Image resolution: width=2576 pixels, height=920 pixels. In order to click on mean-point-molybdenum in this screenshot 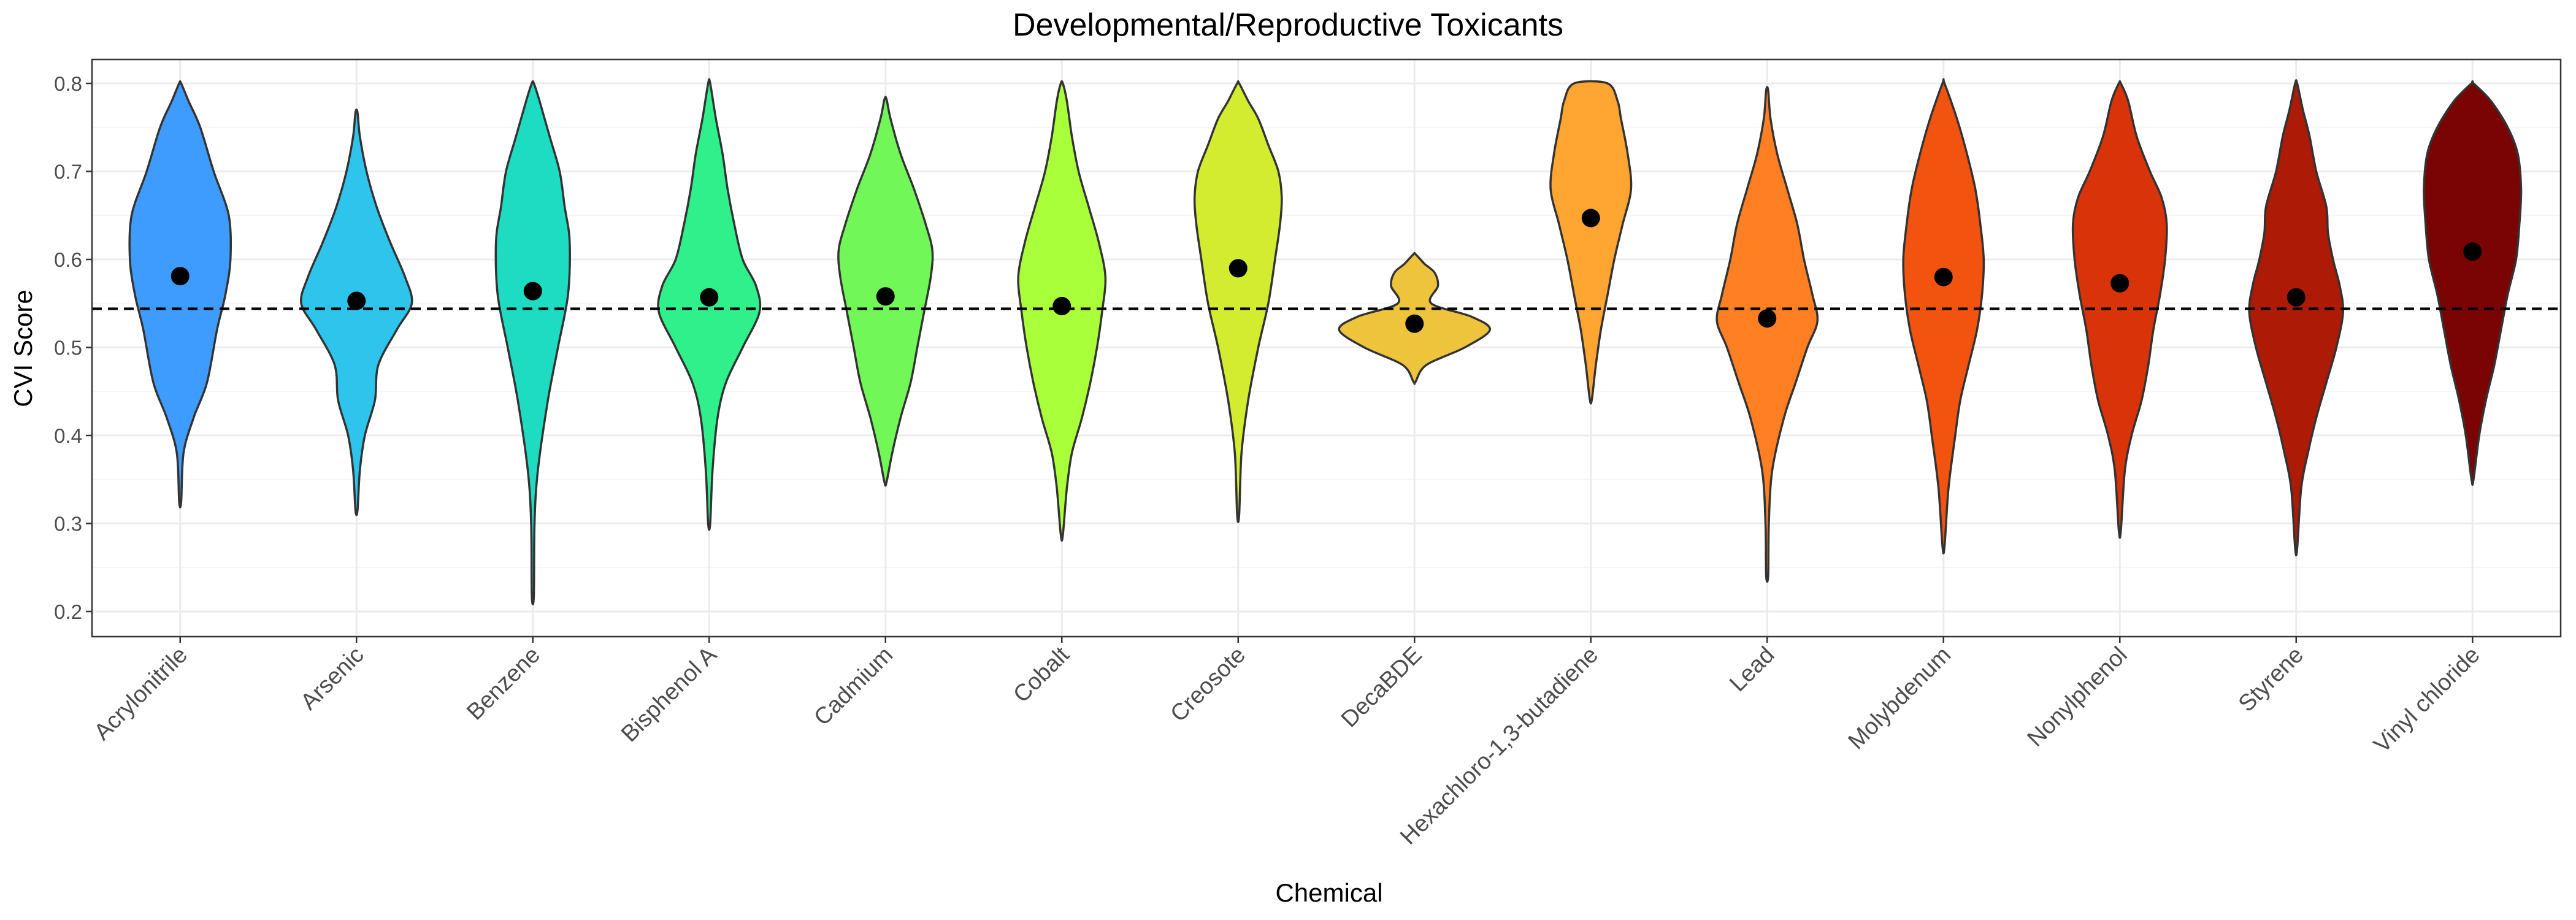, I will do `click(1943, 276)`.